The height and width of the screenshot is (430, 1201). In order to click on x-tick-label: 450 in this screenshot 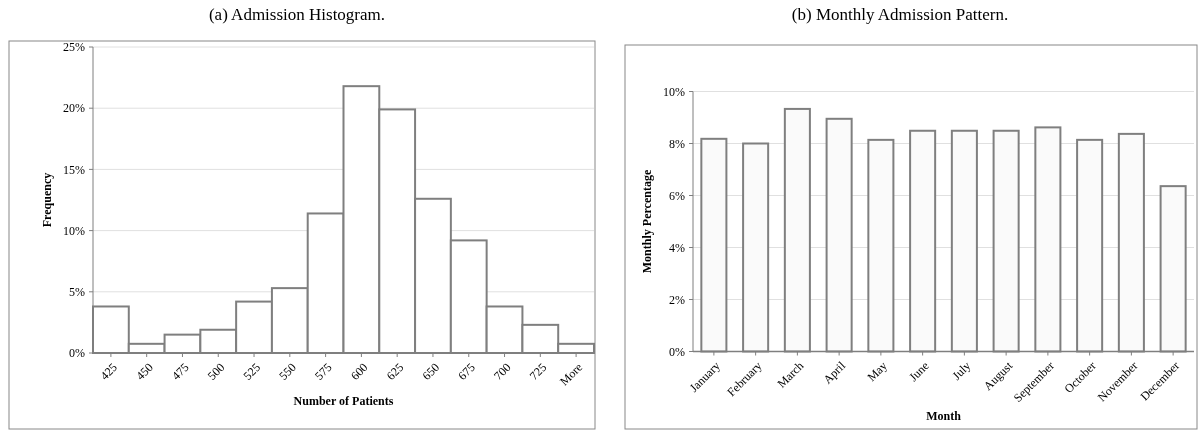, I will do `click(144, 371)`.